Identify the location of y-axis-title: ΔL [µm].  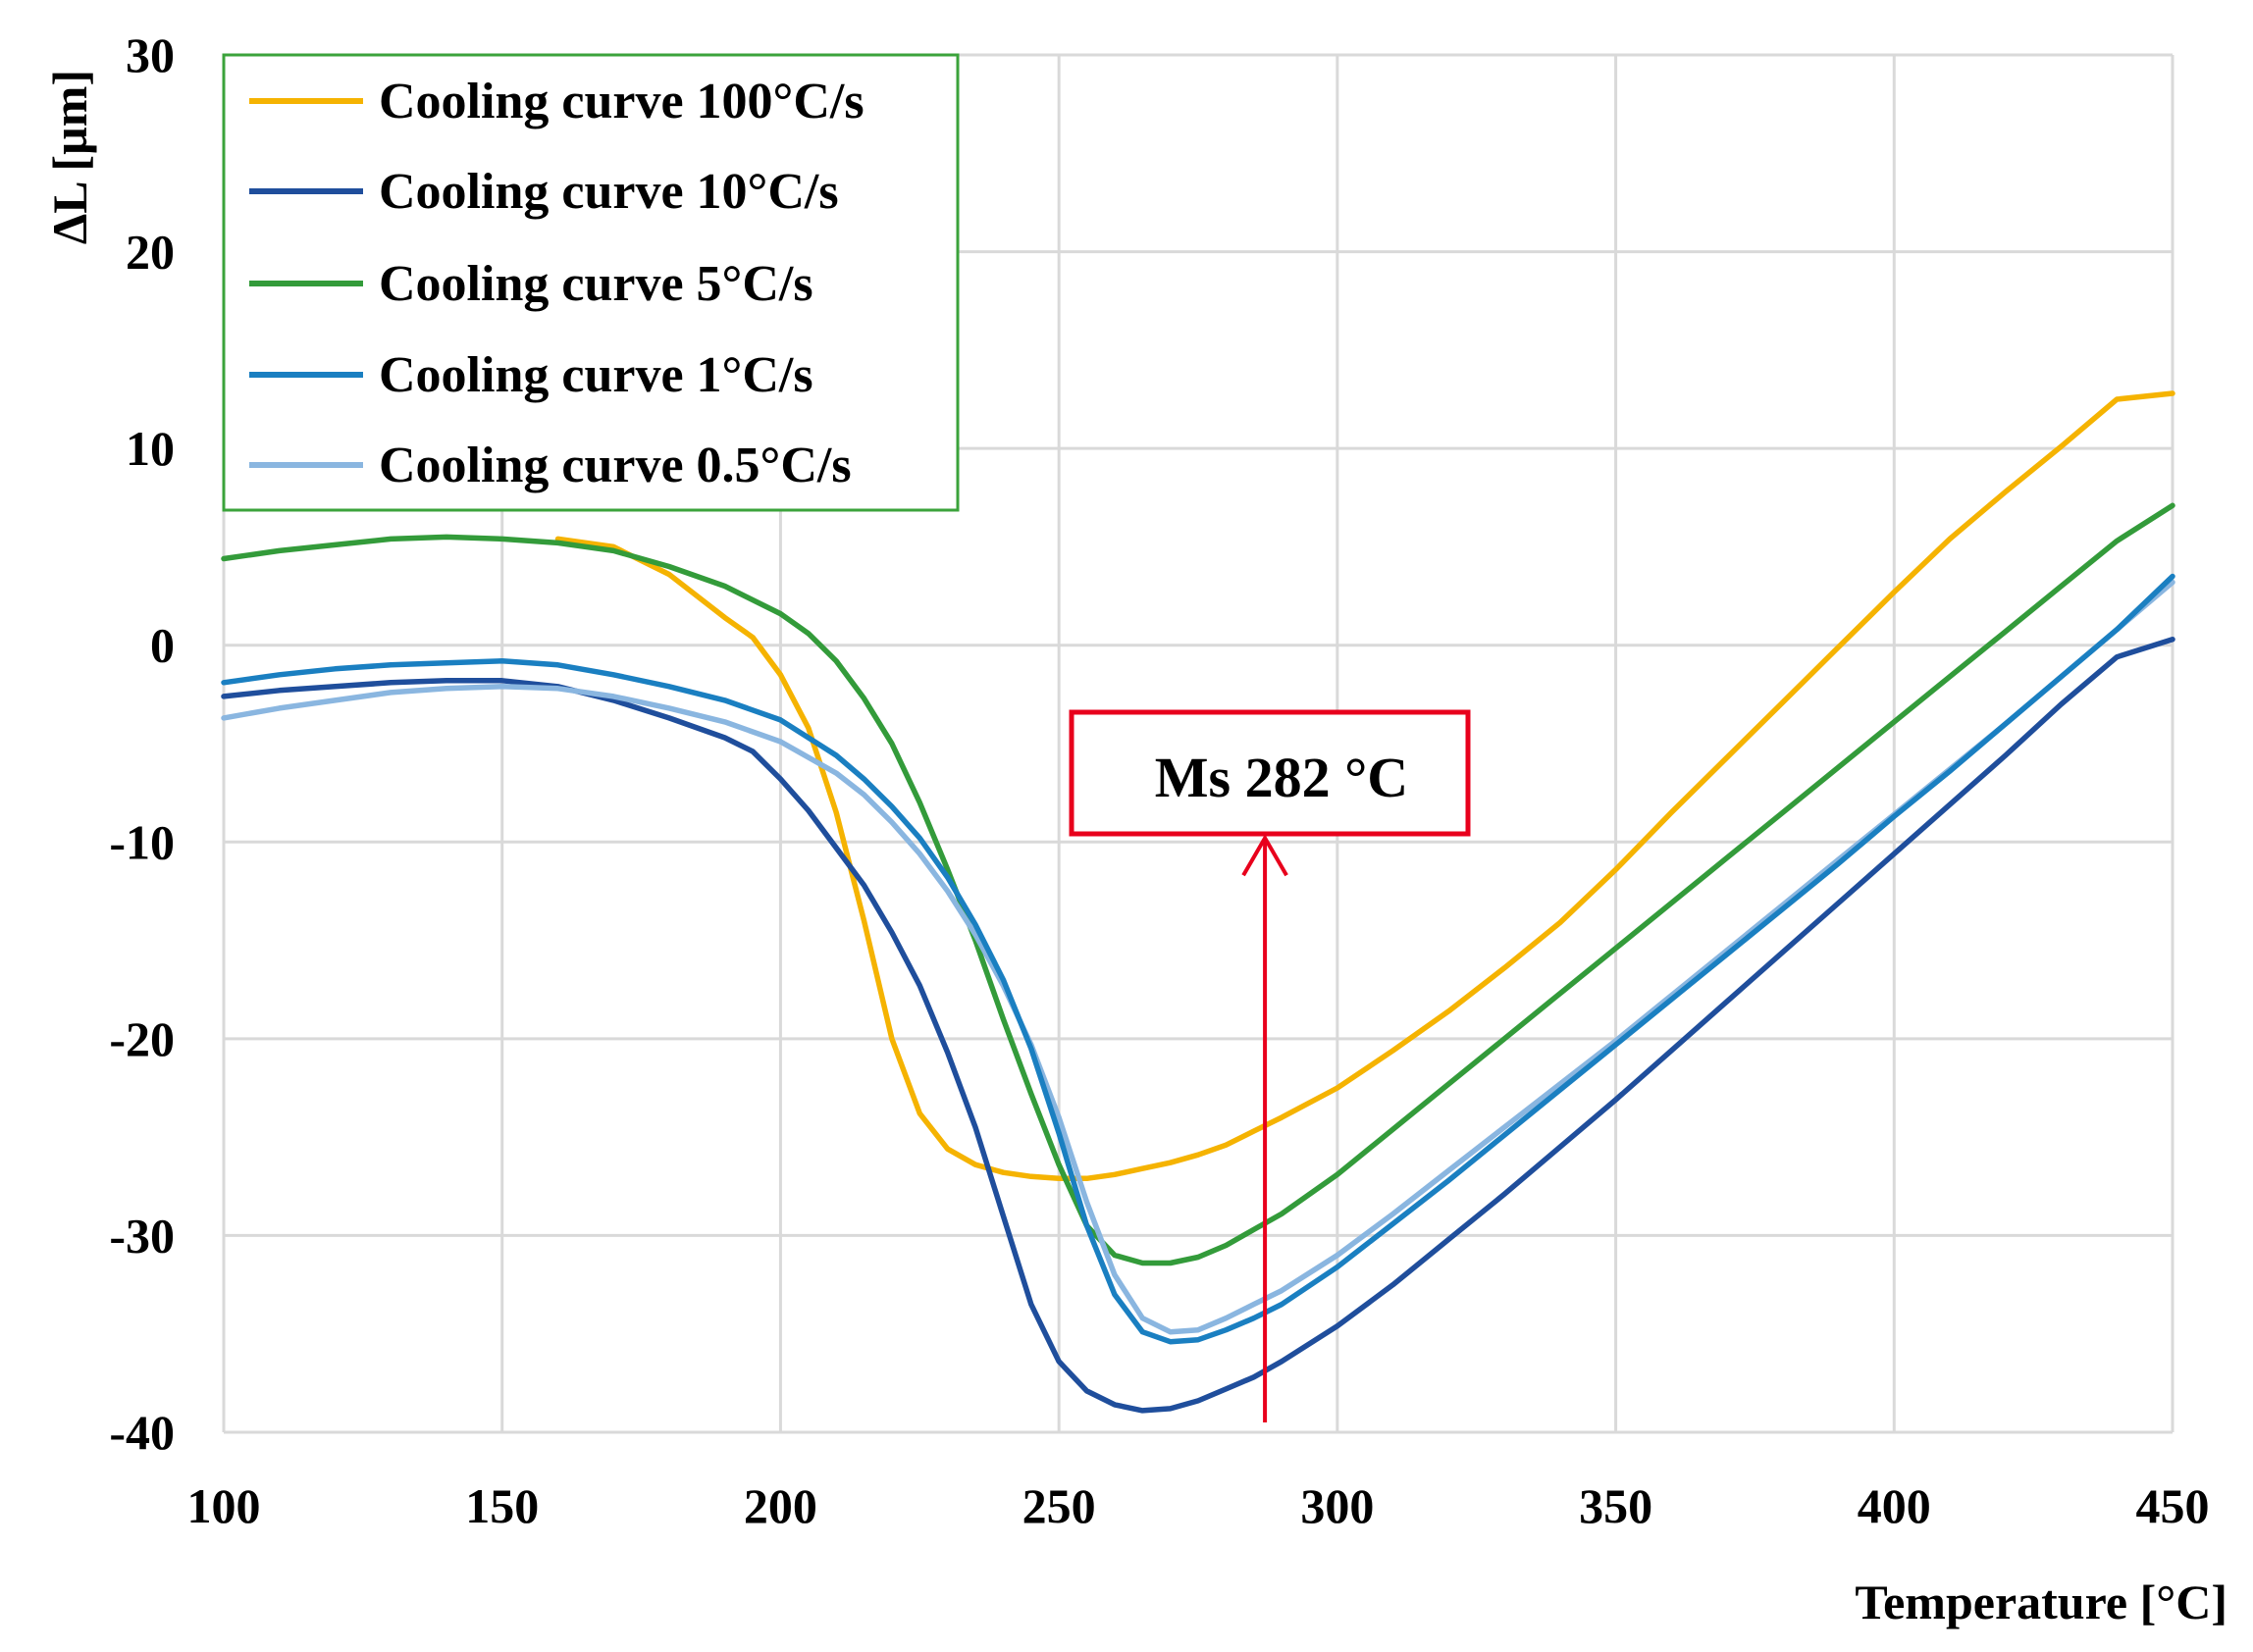
(69, 157).